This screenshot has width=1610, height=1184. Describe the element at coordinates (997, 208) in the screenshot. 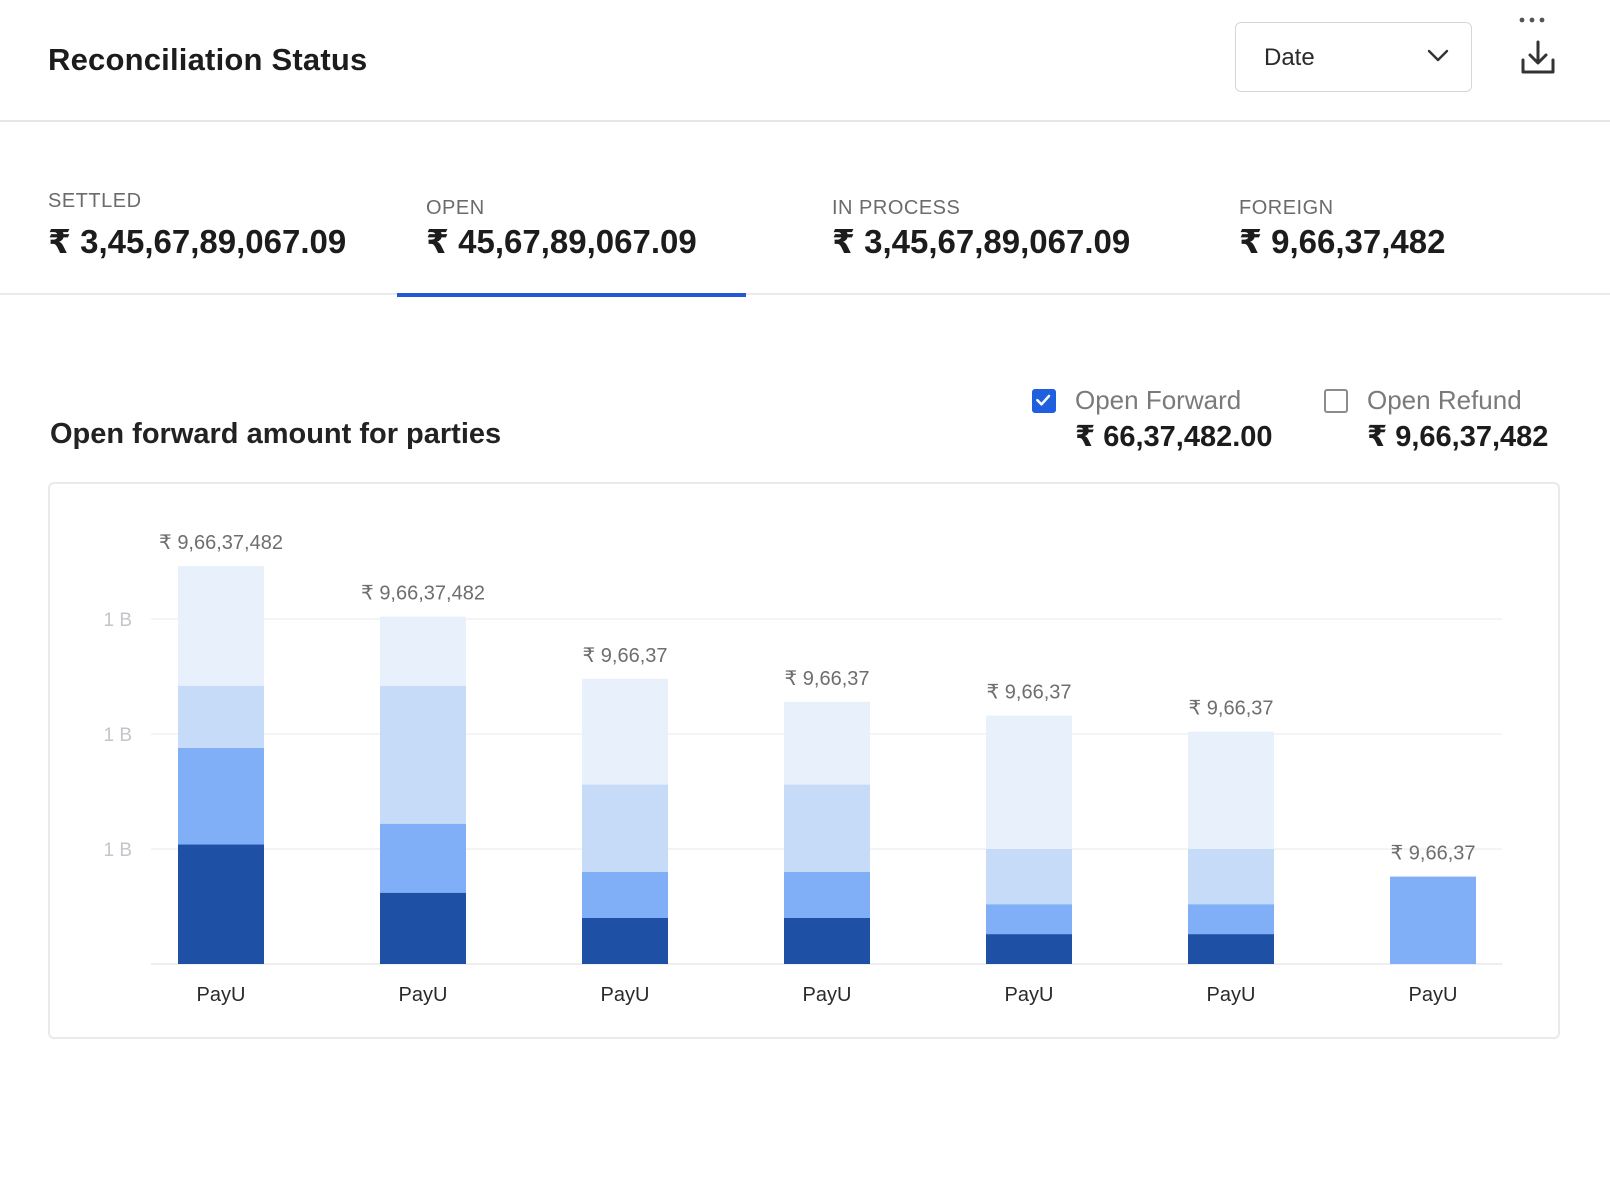

I see `tab-in-process: IN PROCESS ₹ 3,45,67,89,067.09` at that location.